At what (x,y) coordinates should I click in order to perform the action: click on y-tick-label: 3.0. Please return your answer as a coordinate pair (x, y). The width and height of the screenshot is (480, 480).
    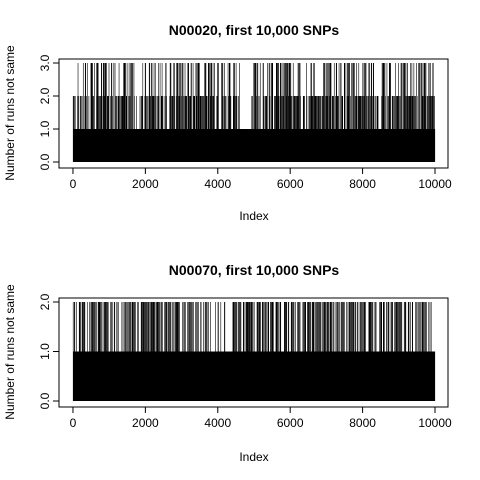
    Looking at the image, I should click on (45, 62).